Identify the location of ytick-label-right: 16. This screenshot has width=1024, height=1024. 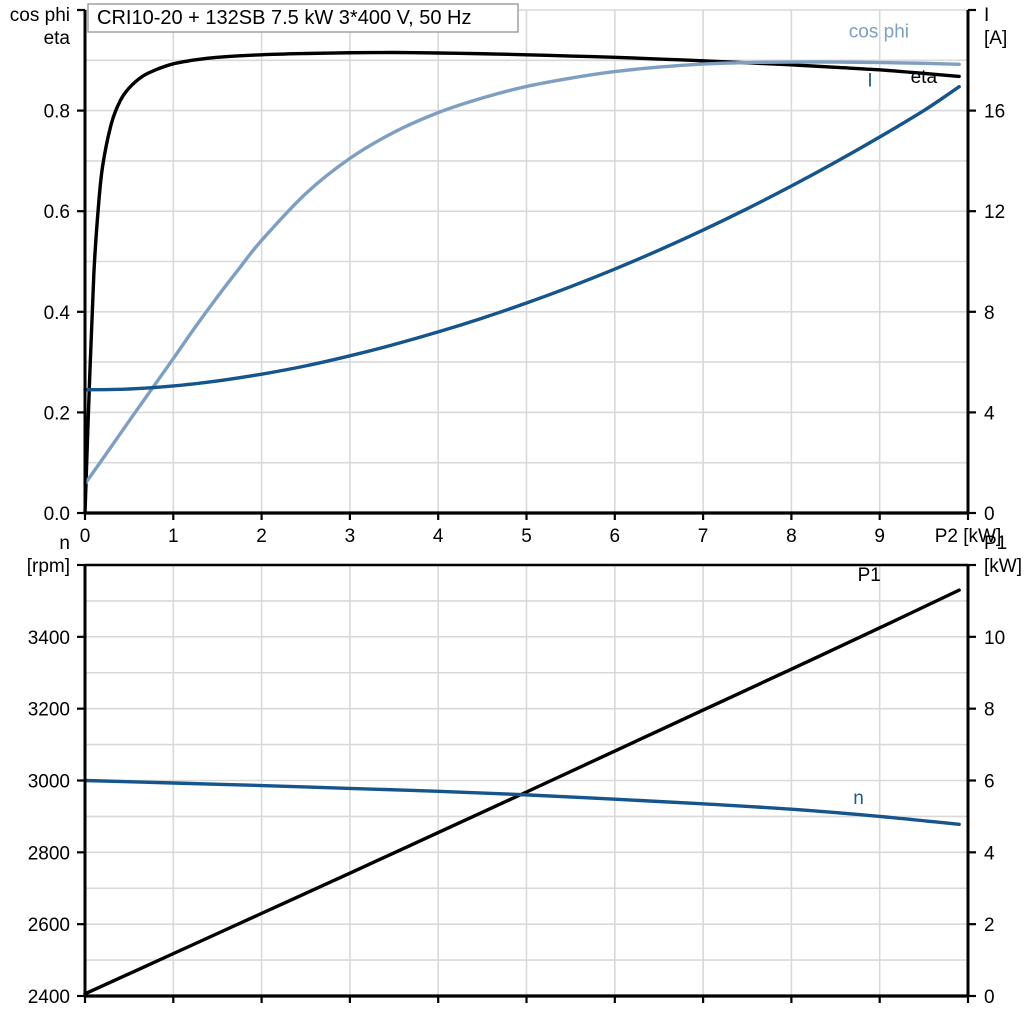
(994, 112).